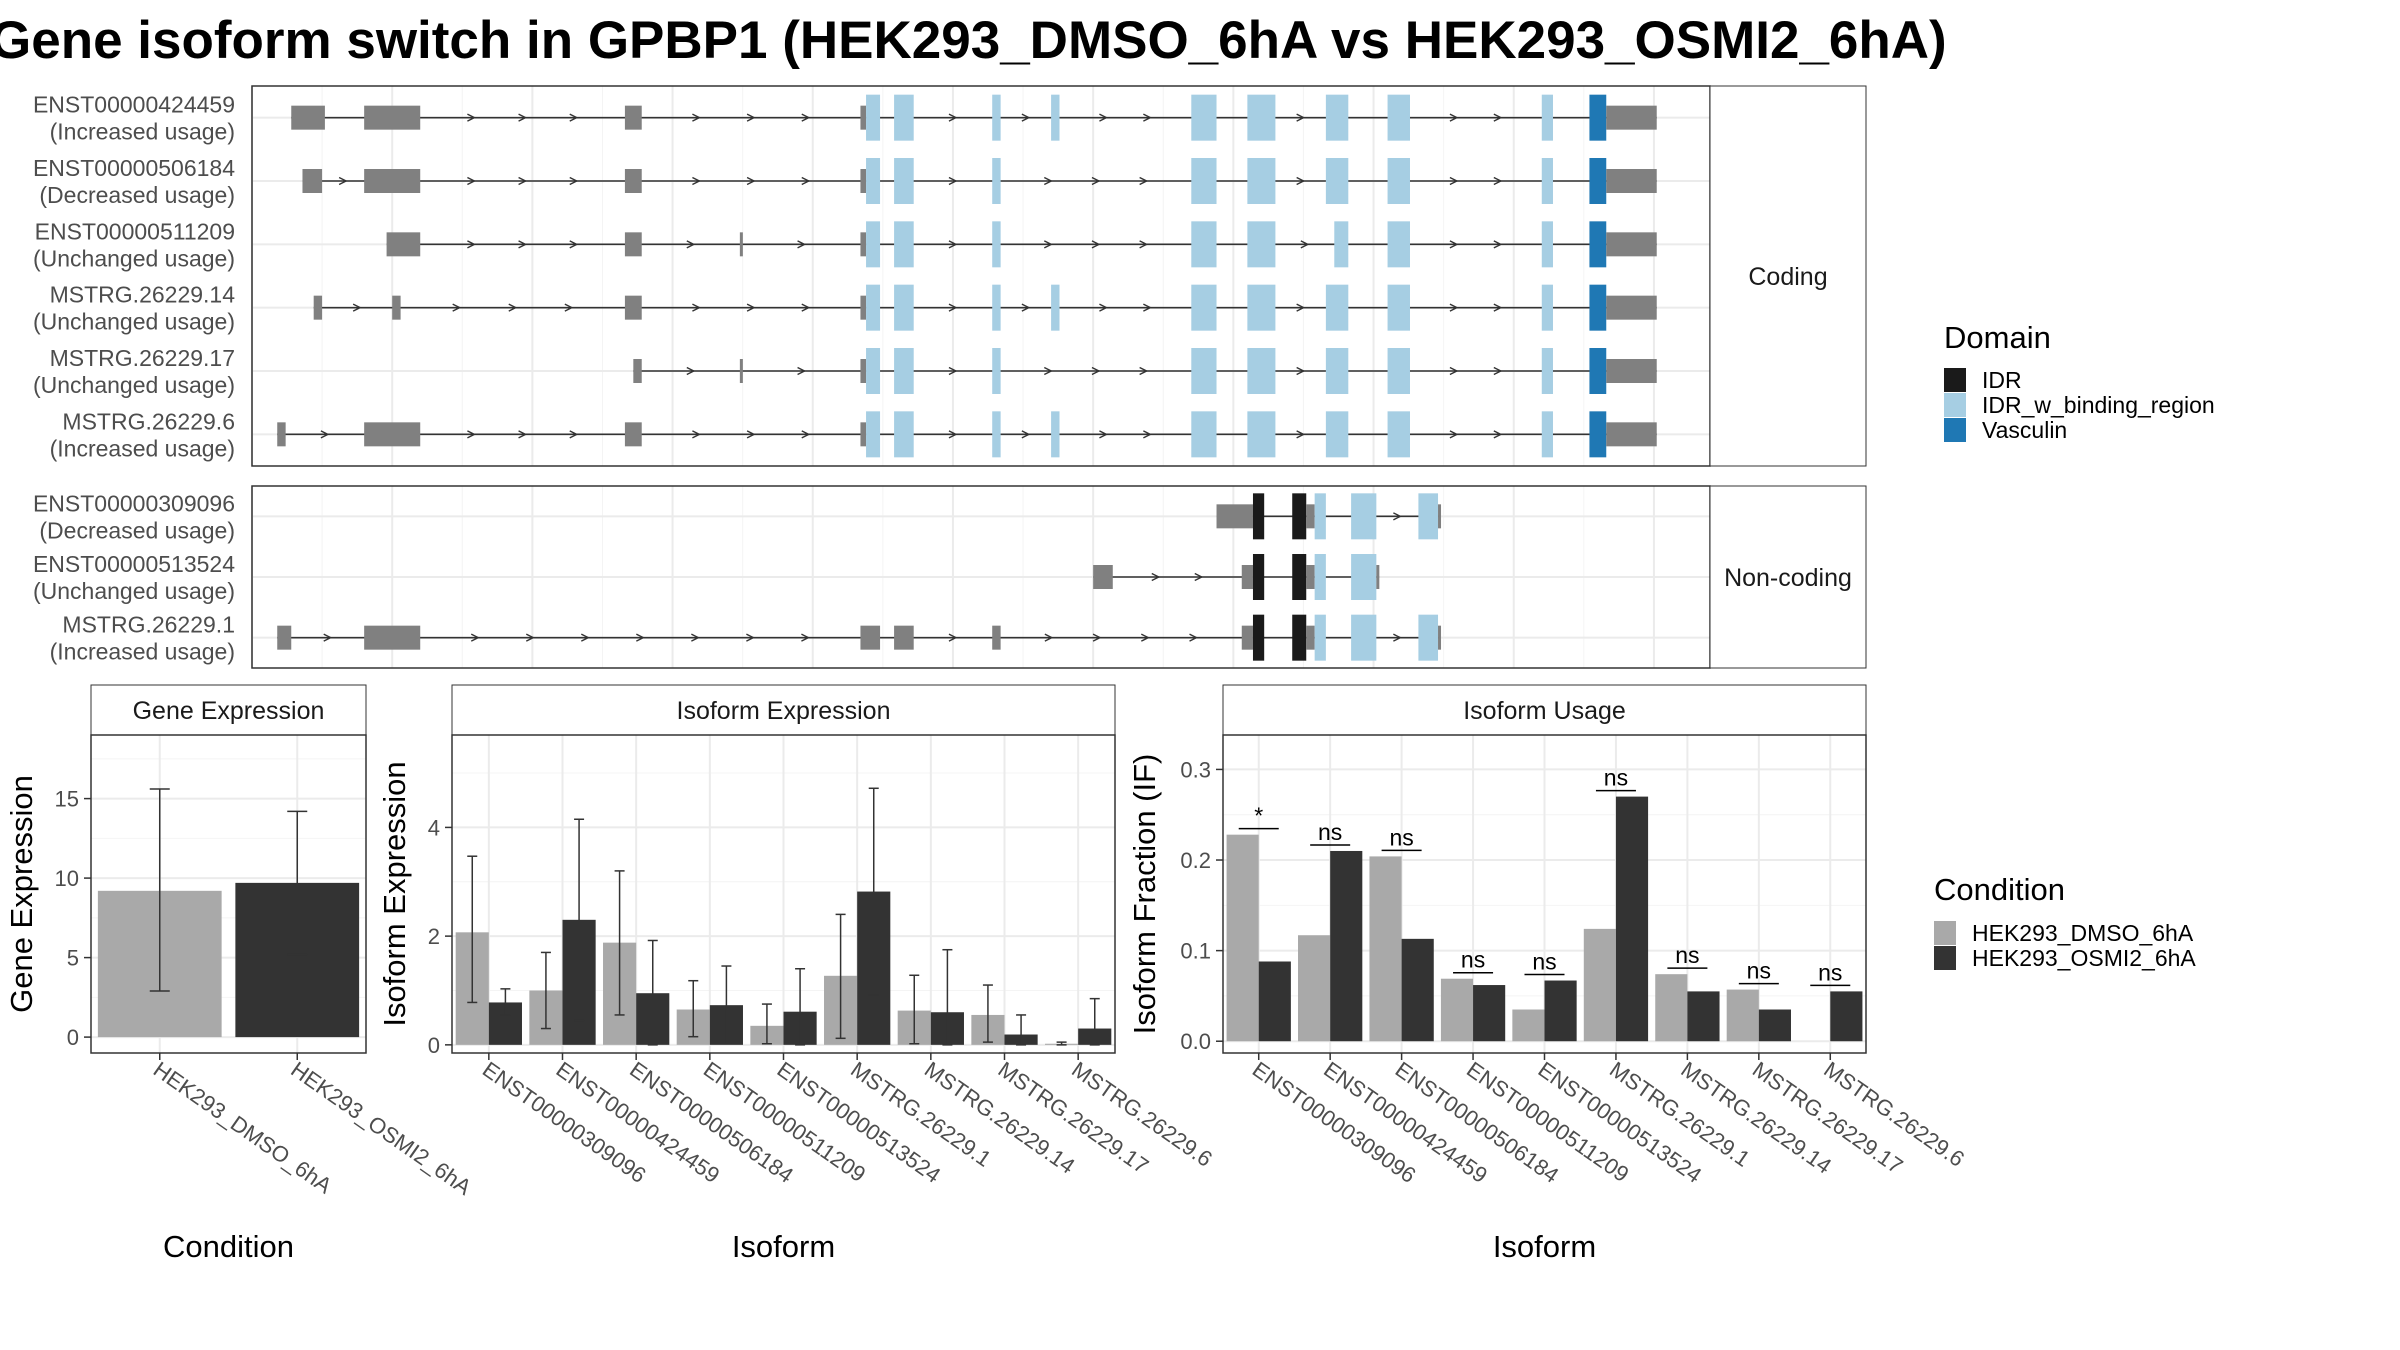  I want to click on transcript-id-label: ENST00000424459, so click(134, 105).